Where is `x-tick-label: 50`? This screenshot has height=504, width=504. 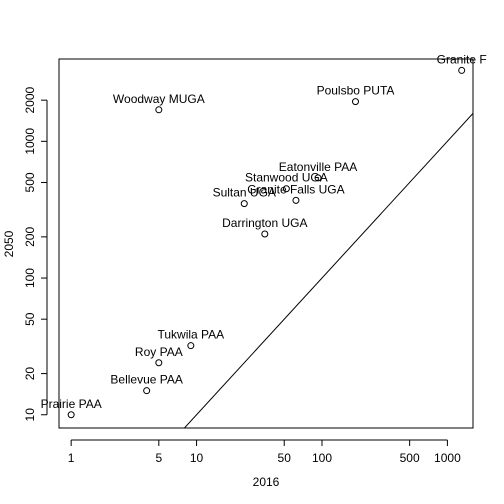 x-tick-label: 50 is located at coordinates (285, 458).